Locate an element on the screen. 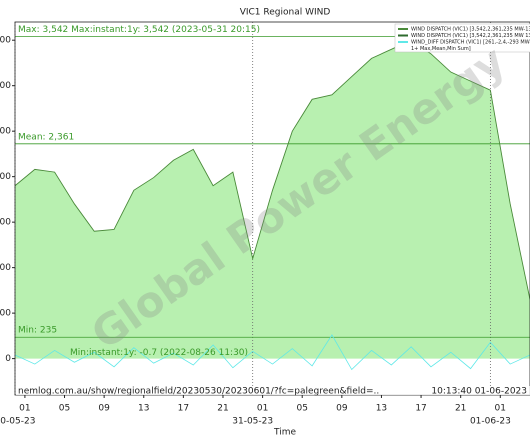 The width and height of the screenshot is (530, 442). y-tick-label: 500 is located at coordinates (5, 314).